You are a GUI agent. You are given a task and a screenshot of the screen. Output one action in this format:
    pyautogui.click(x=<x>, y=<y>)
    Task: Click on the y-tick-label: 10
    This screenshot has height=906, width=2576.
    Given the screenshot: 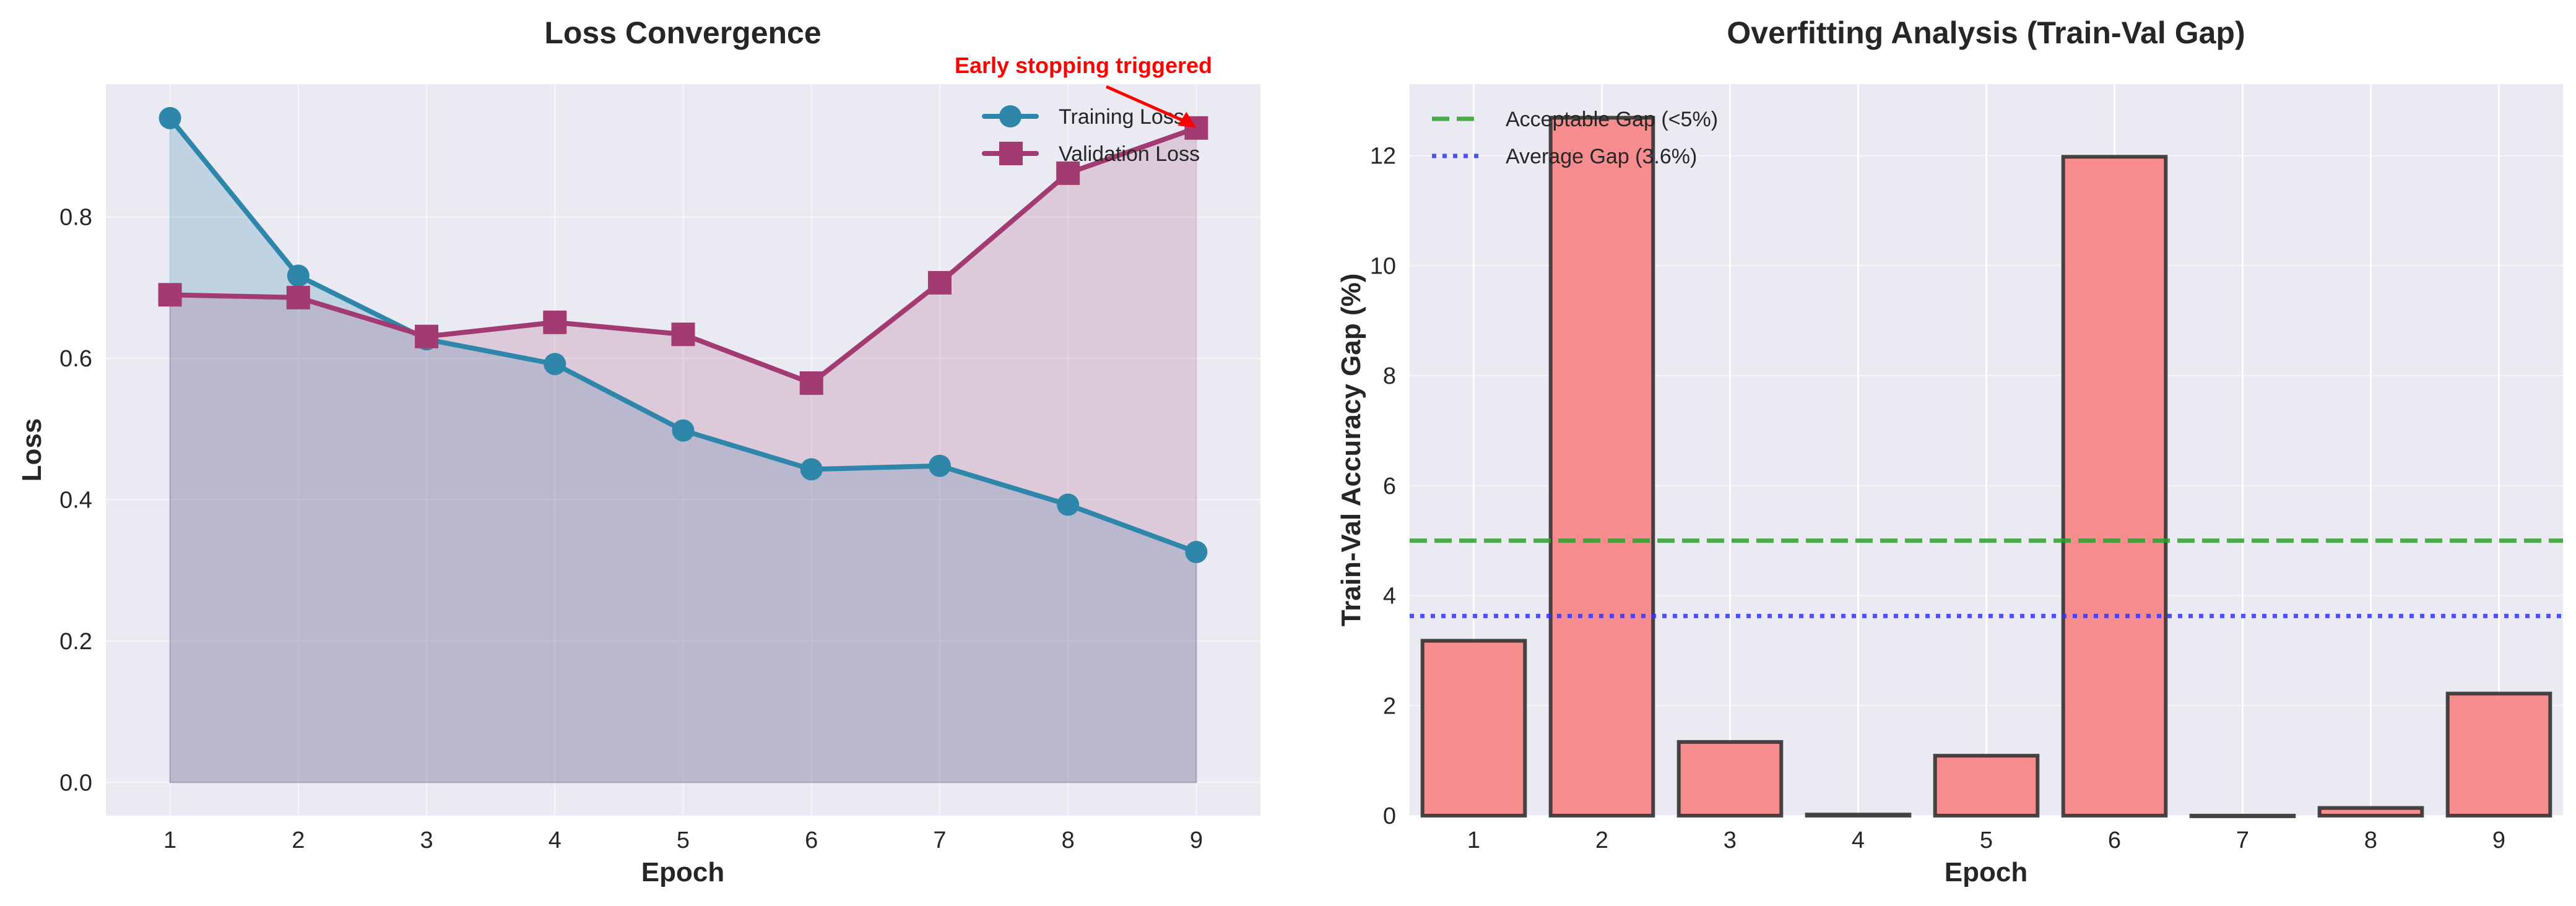 What is the action you would take?
    pyautogui.click(x=1383, y=266)
    